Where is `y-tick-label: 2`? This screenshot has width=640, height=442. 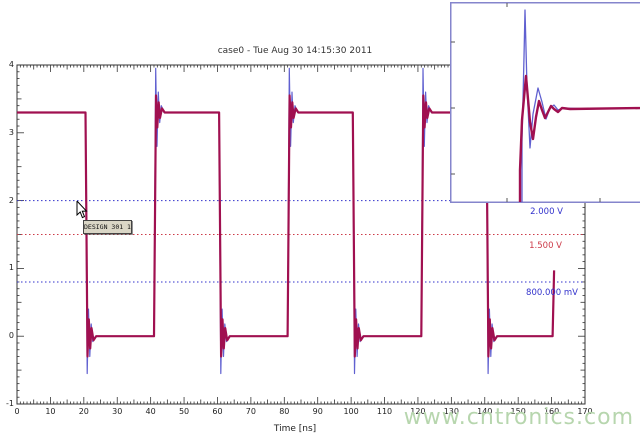 y-tick-label: 2 is located at coordinates (11, 200).